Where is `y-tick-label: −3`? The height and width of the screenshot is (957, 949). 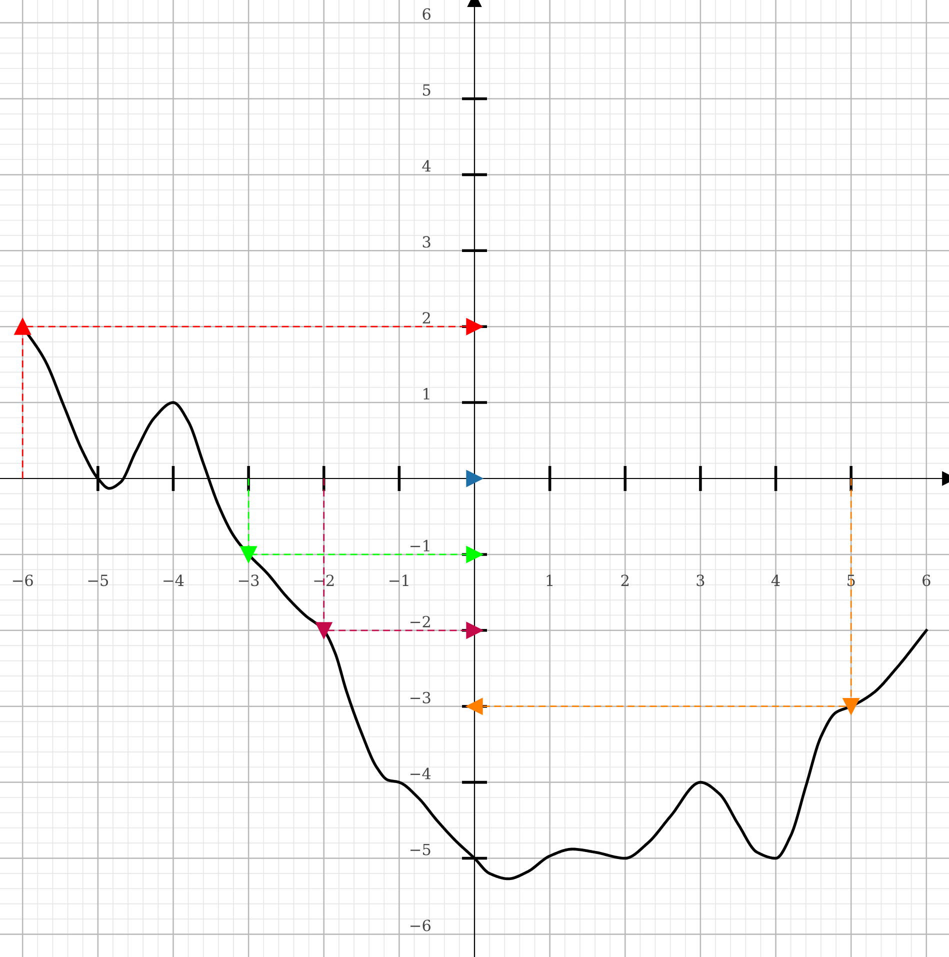 y-tick-label: −3 is located at coordinates (420, 698).